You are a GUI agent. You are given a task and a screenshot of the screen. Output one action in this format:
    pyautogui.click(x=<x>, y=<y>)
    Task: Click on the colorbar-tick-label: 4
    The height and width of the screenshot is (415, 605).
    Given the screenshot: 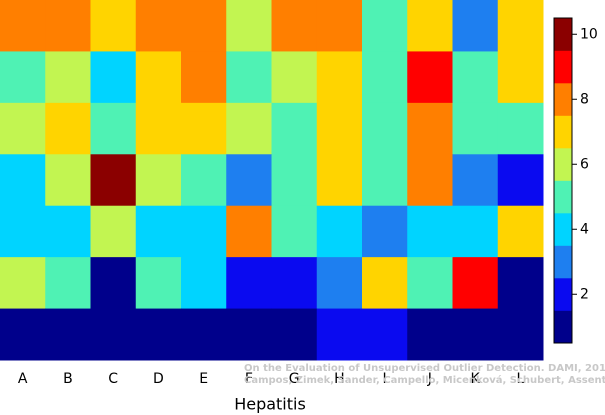 What is the action you would take?
    pyautogui.click(x=584, y=229)
    